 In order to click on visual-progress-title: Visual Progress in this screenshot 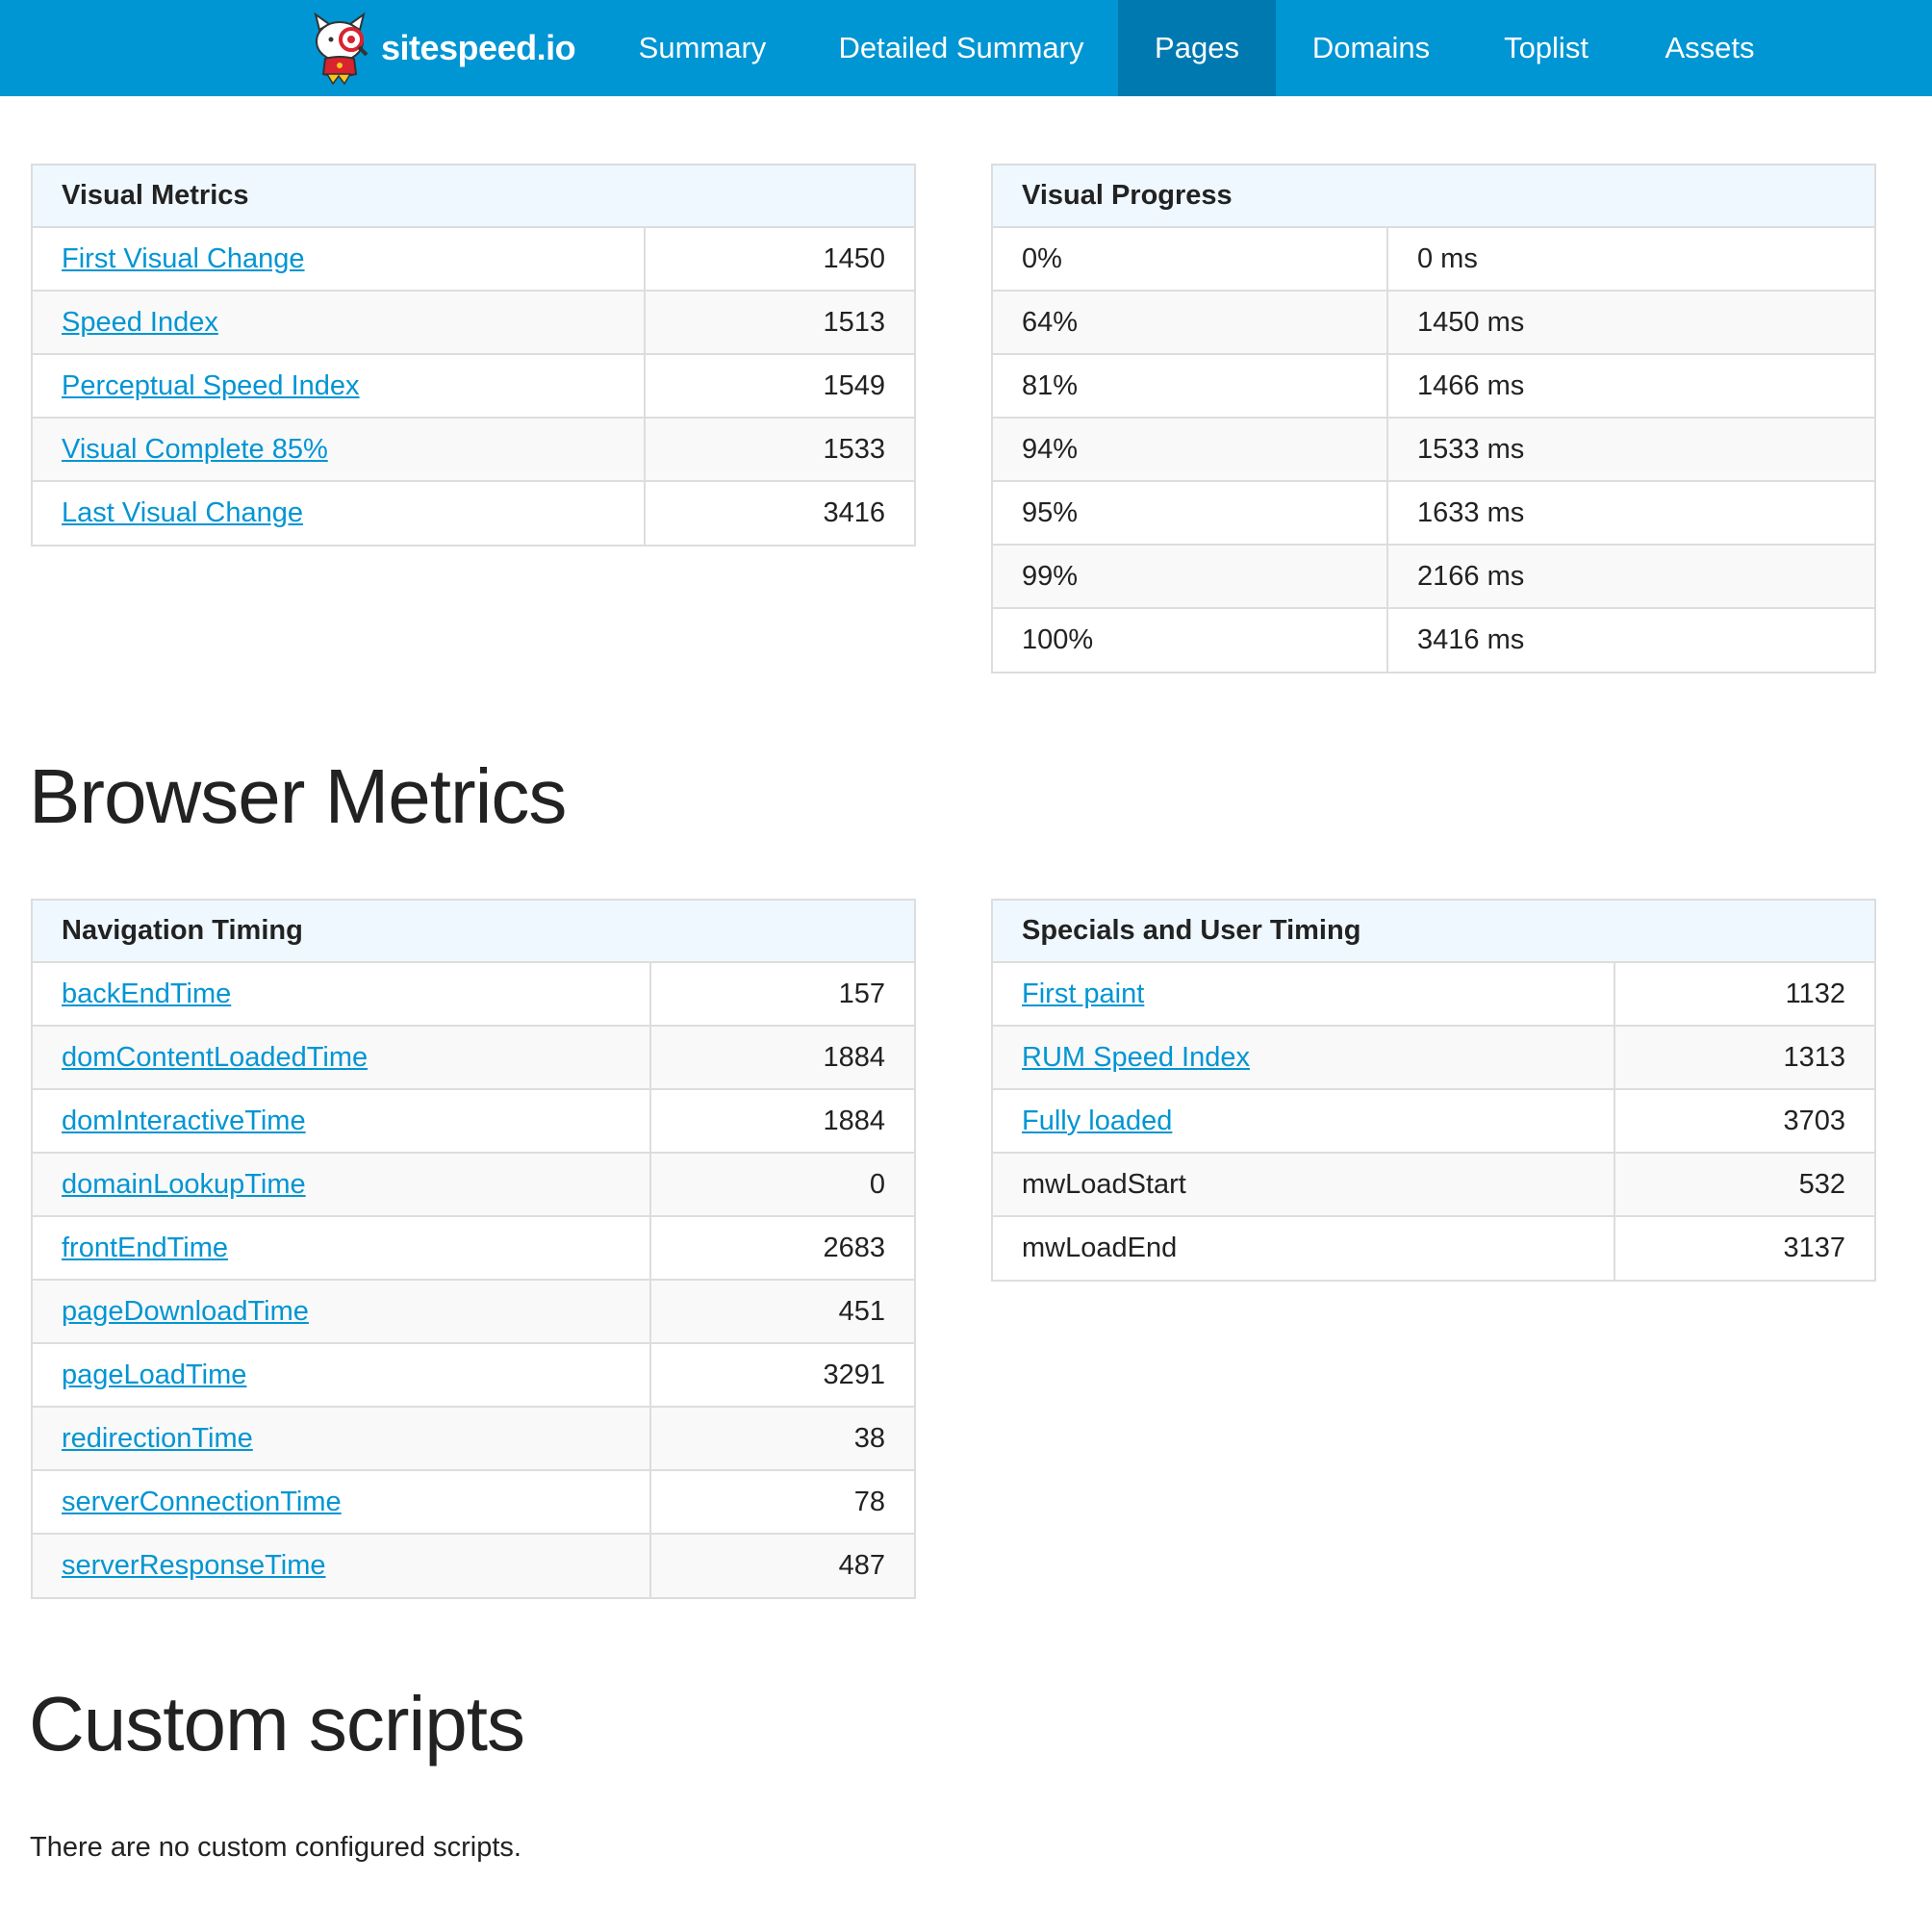, I will do `click(1433, 196)`.